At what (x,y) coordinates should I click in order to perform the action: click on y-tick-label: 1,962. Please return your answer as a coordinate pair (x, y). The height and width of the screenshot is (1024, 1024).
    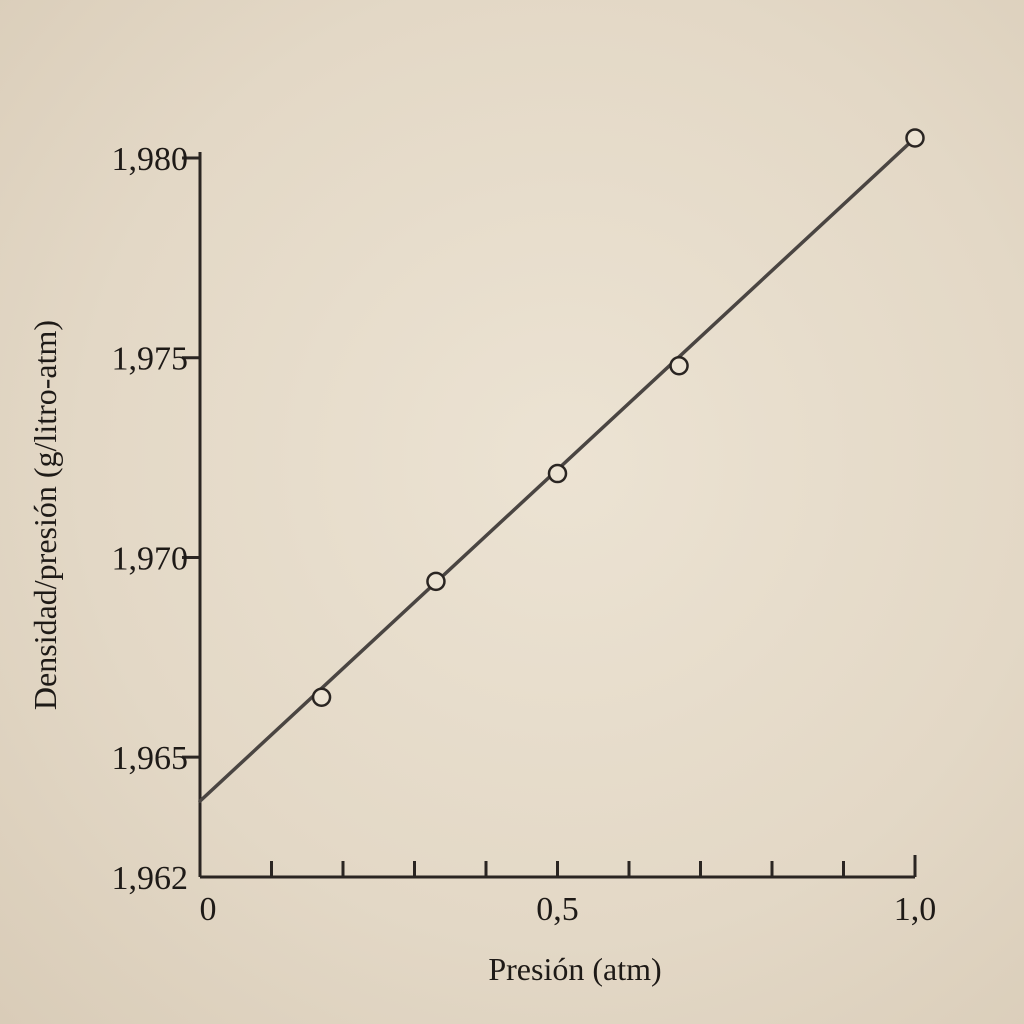
    Looking at the image, I should click on (150, 878).